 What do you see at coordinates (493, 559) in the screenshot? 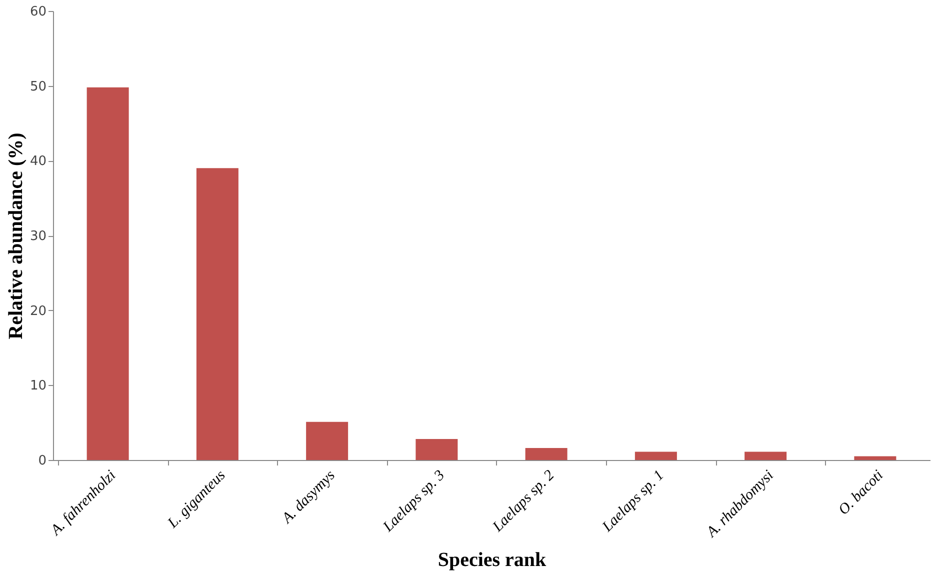
I see `x-axis-title: Species rank` at bounding box center [493, 559].